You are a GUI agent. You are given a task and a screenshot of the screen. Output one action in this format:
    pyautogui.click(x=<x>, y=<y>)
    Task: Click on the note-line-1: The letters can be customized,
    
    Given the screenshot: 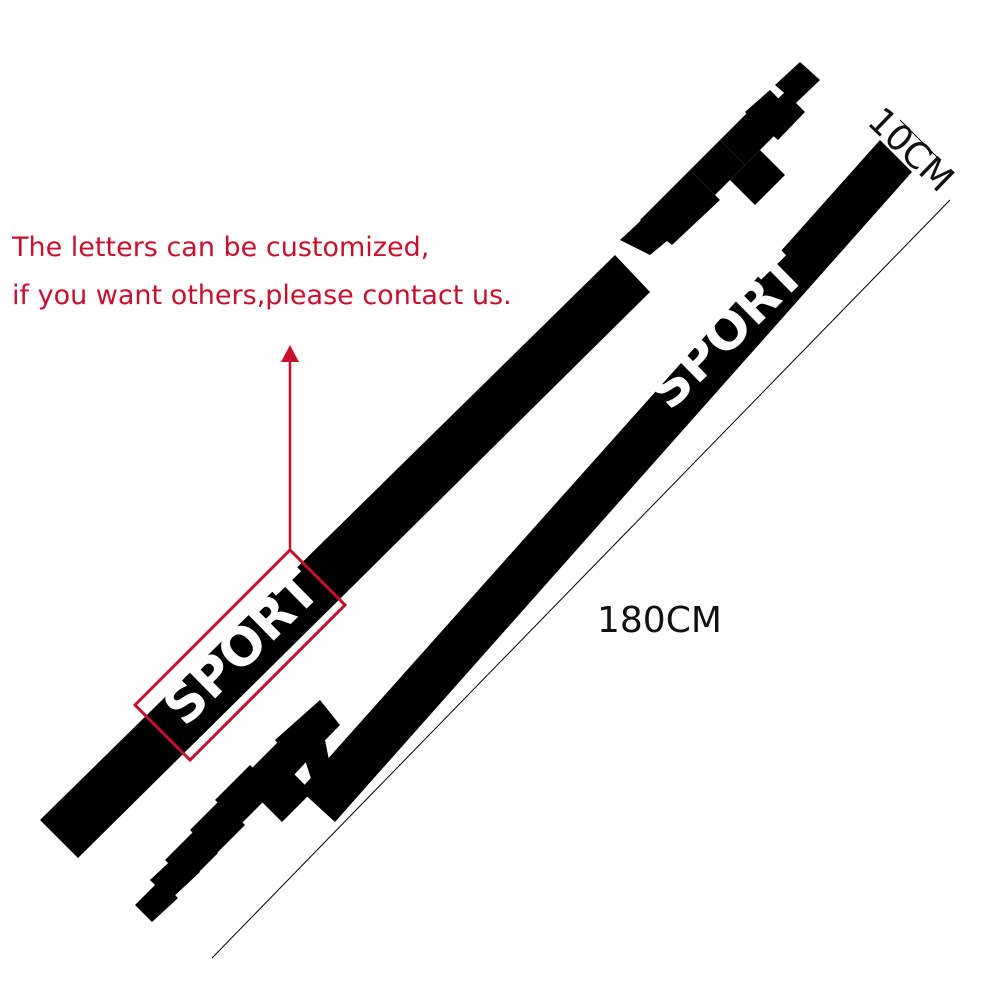 What is the action you would take?
    pyautogui.click(x=221, y=247)
    